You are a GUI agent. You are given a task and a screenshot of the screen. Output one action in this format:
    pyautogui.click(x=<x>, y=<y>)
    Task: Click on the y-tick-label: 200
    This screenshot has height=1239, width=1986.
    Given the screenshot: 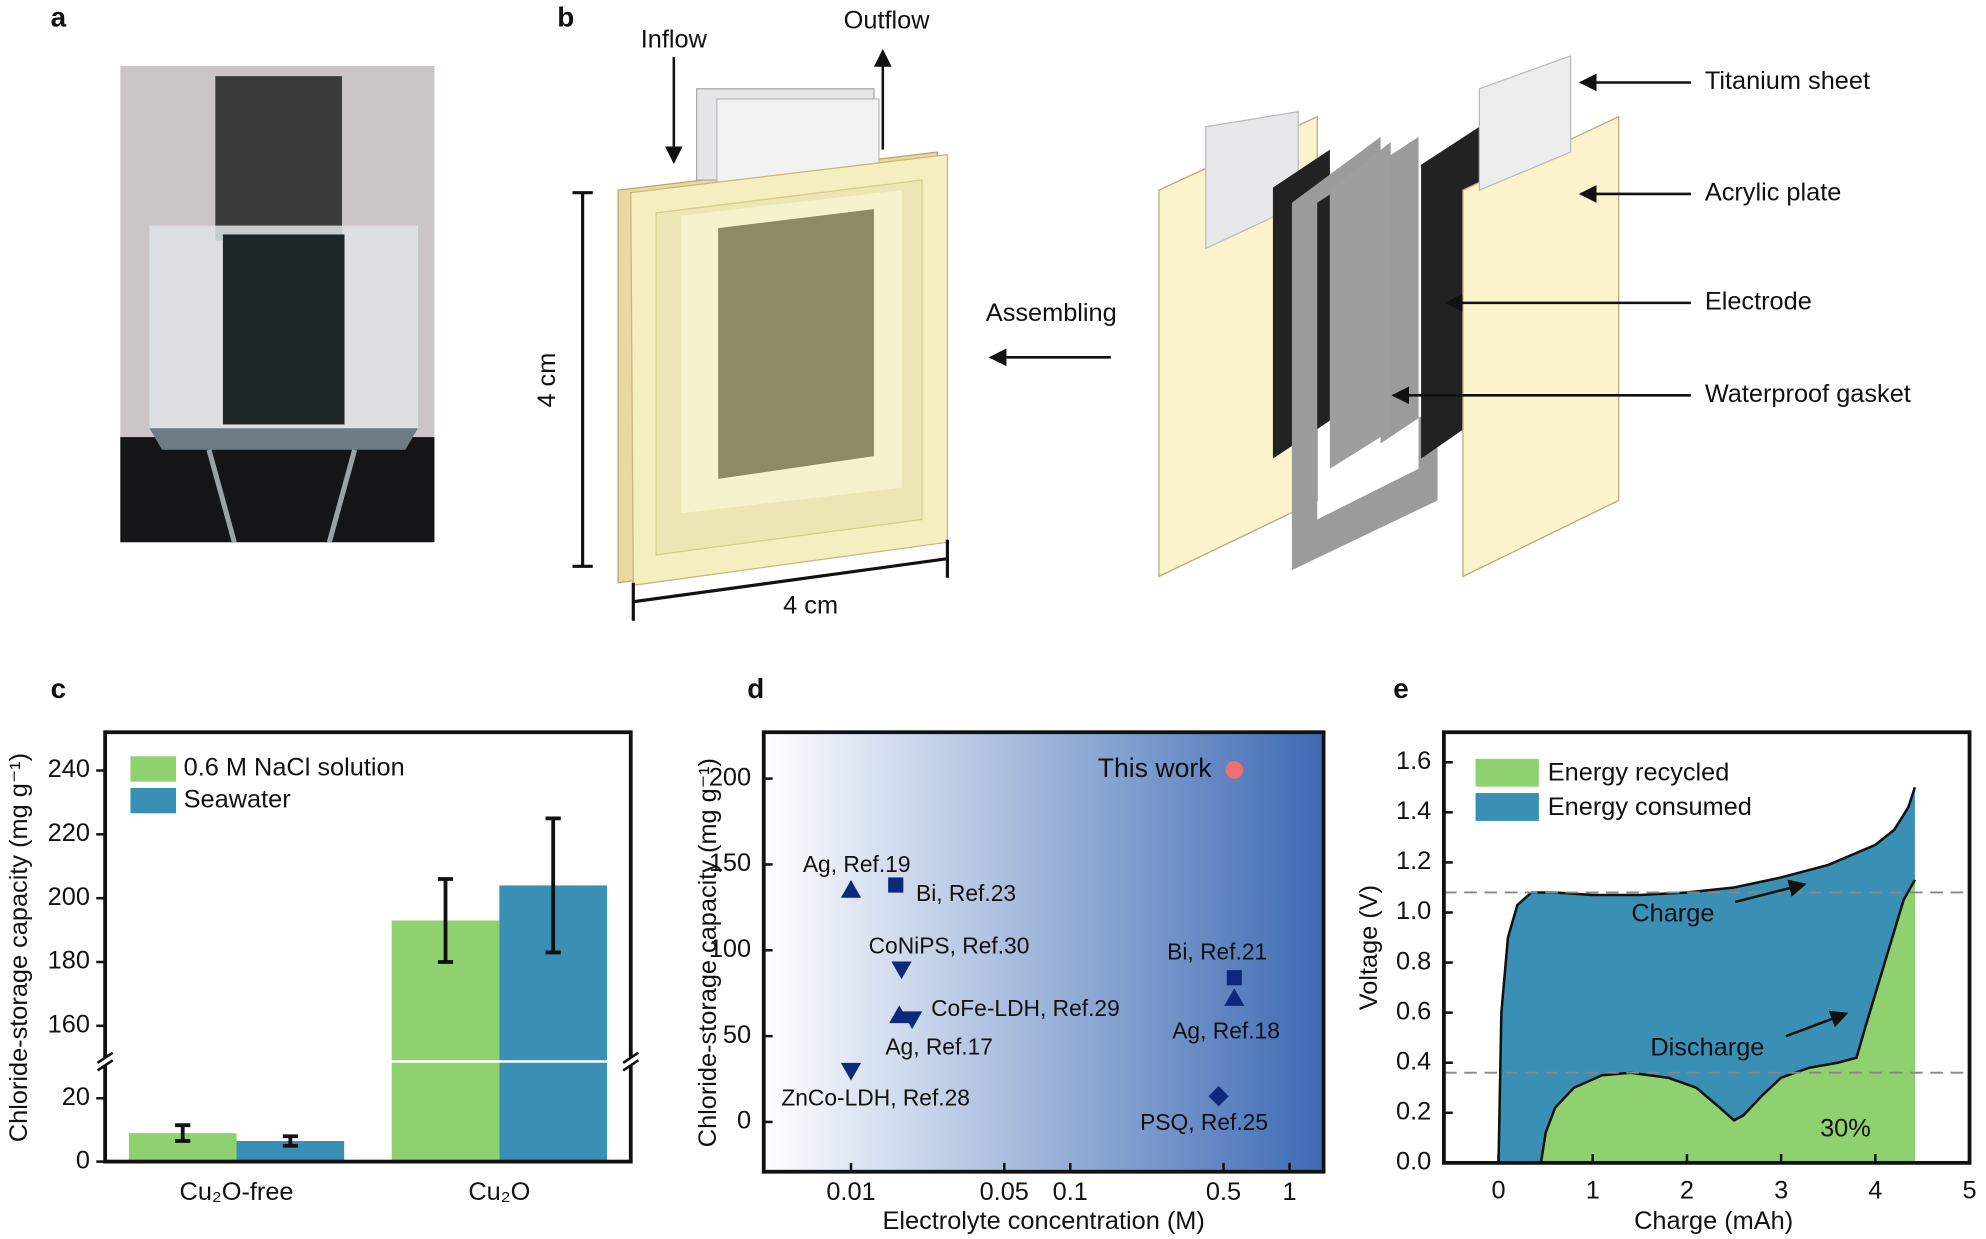 What is the action you would take?
    pyautogui.click(x=69, y=897)
    